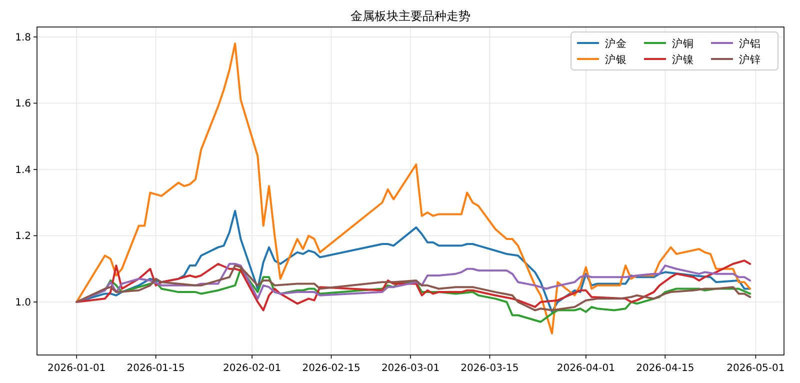  I want to click on x-tick-label: 2026-02-01, so click(252, 368).